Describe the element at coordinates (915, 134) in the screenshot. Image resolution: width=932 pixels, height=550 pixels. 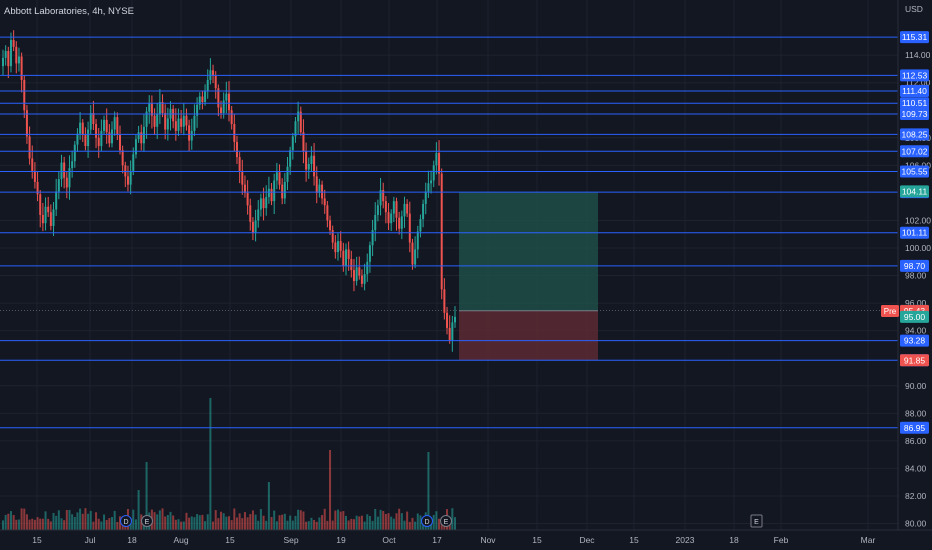
I see `level-price-tag-label: 108.25` at that location.